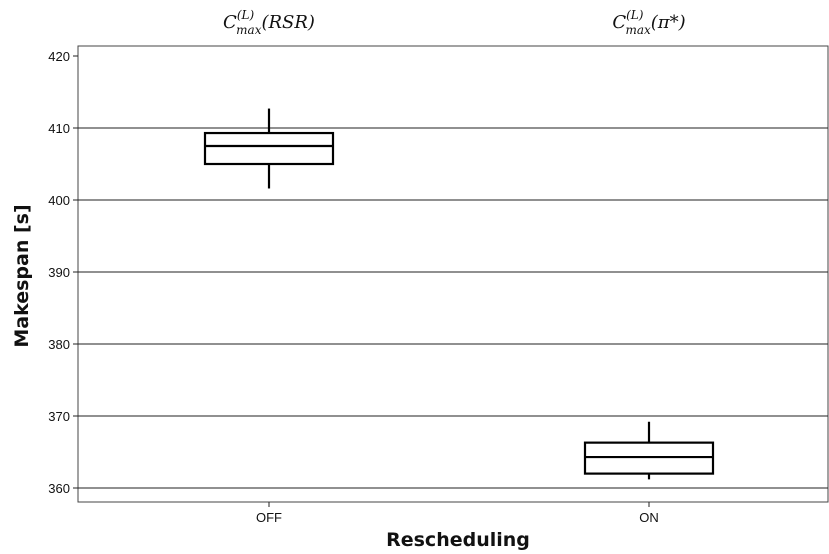 This screenshot has height=554, width=829. What do you see at coordinates (59, 128) in the screenshot?
I see `y-tick-label: 410` at bounding box center [59, 128].